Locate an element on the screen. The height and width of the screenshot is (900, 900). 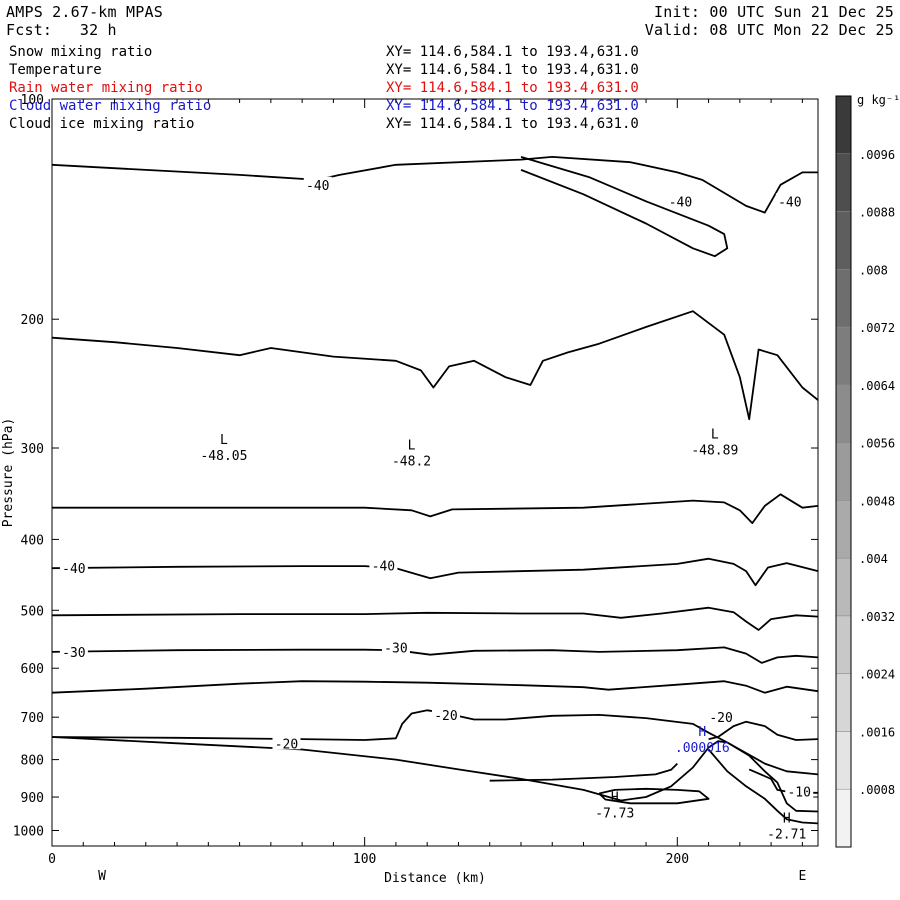
colorbar-label: .008 is located at coordinates (873, 270).